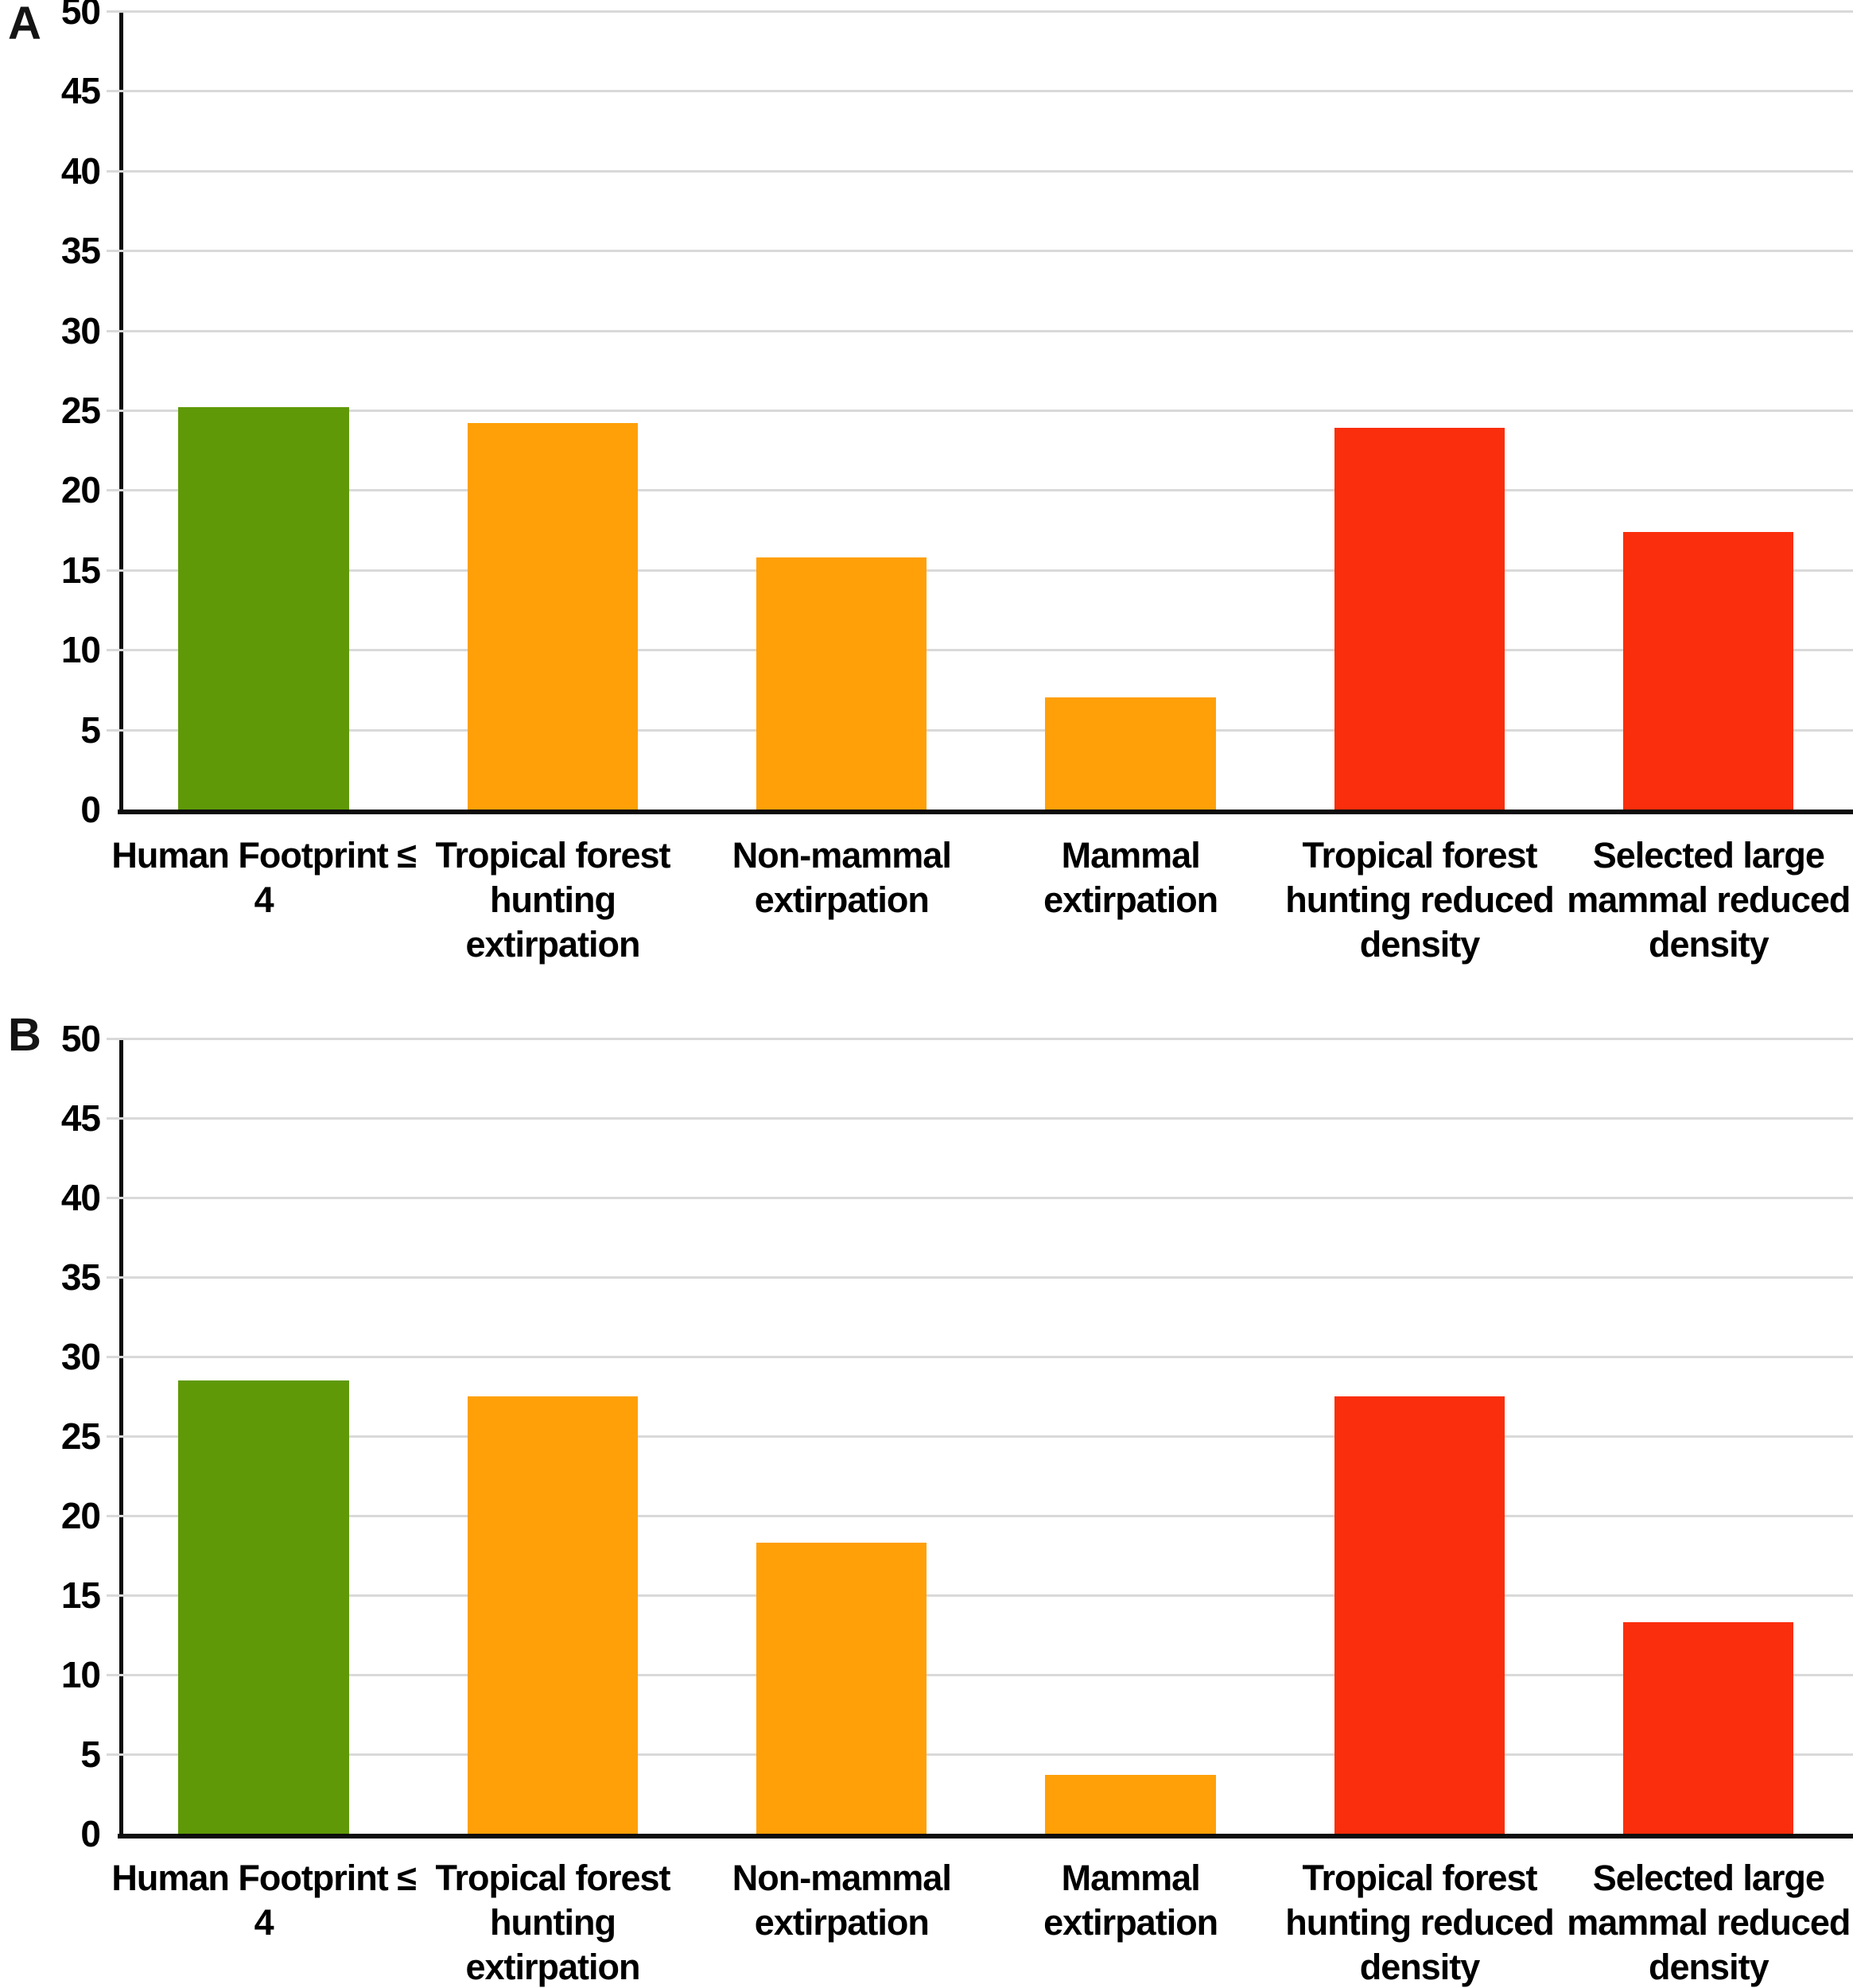 The width and height of the screenshot is (1853, 1988). Describe the element at coordinates (81, 490) in the screenshot. I see `y-tick-label-20: 20` at that location.